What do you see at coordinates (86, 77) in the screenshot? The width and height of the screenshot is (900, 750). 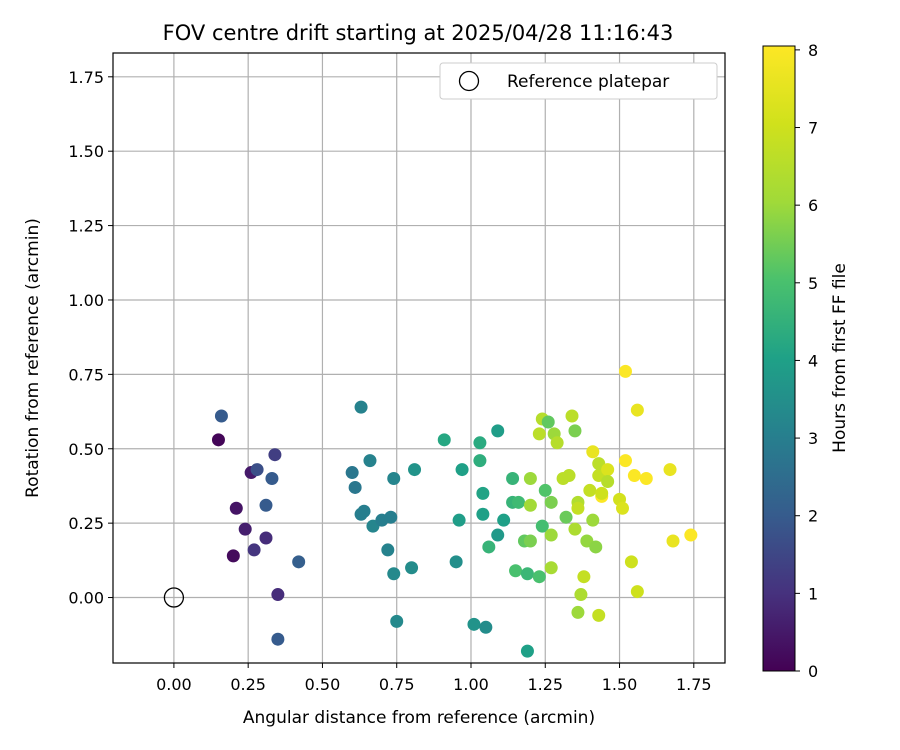 I see `y-tick-label: 1.75` at bounding box center [86, 77].